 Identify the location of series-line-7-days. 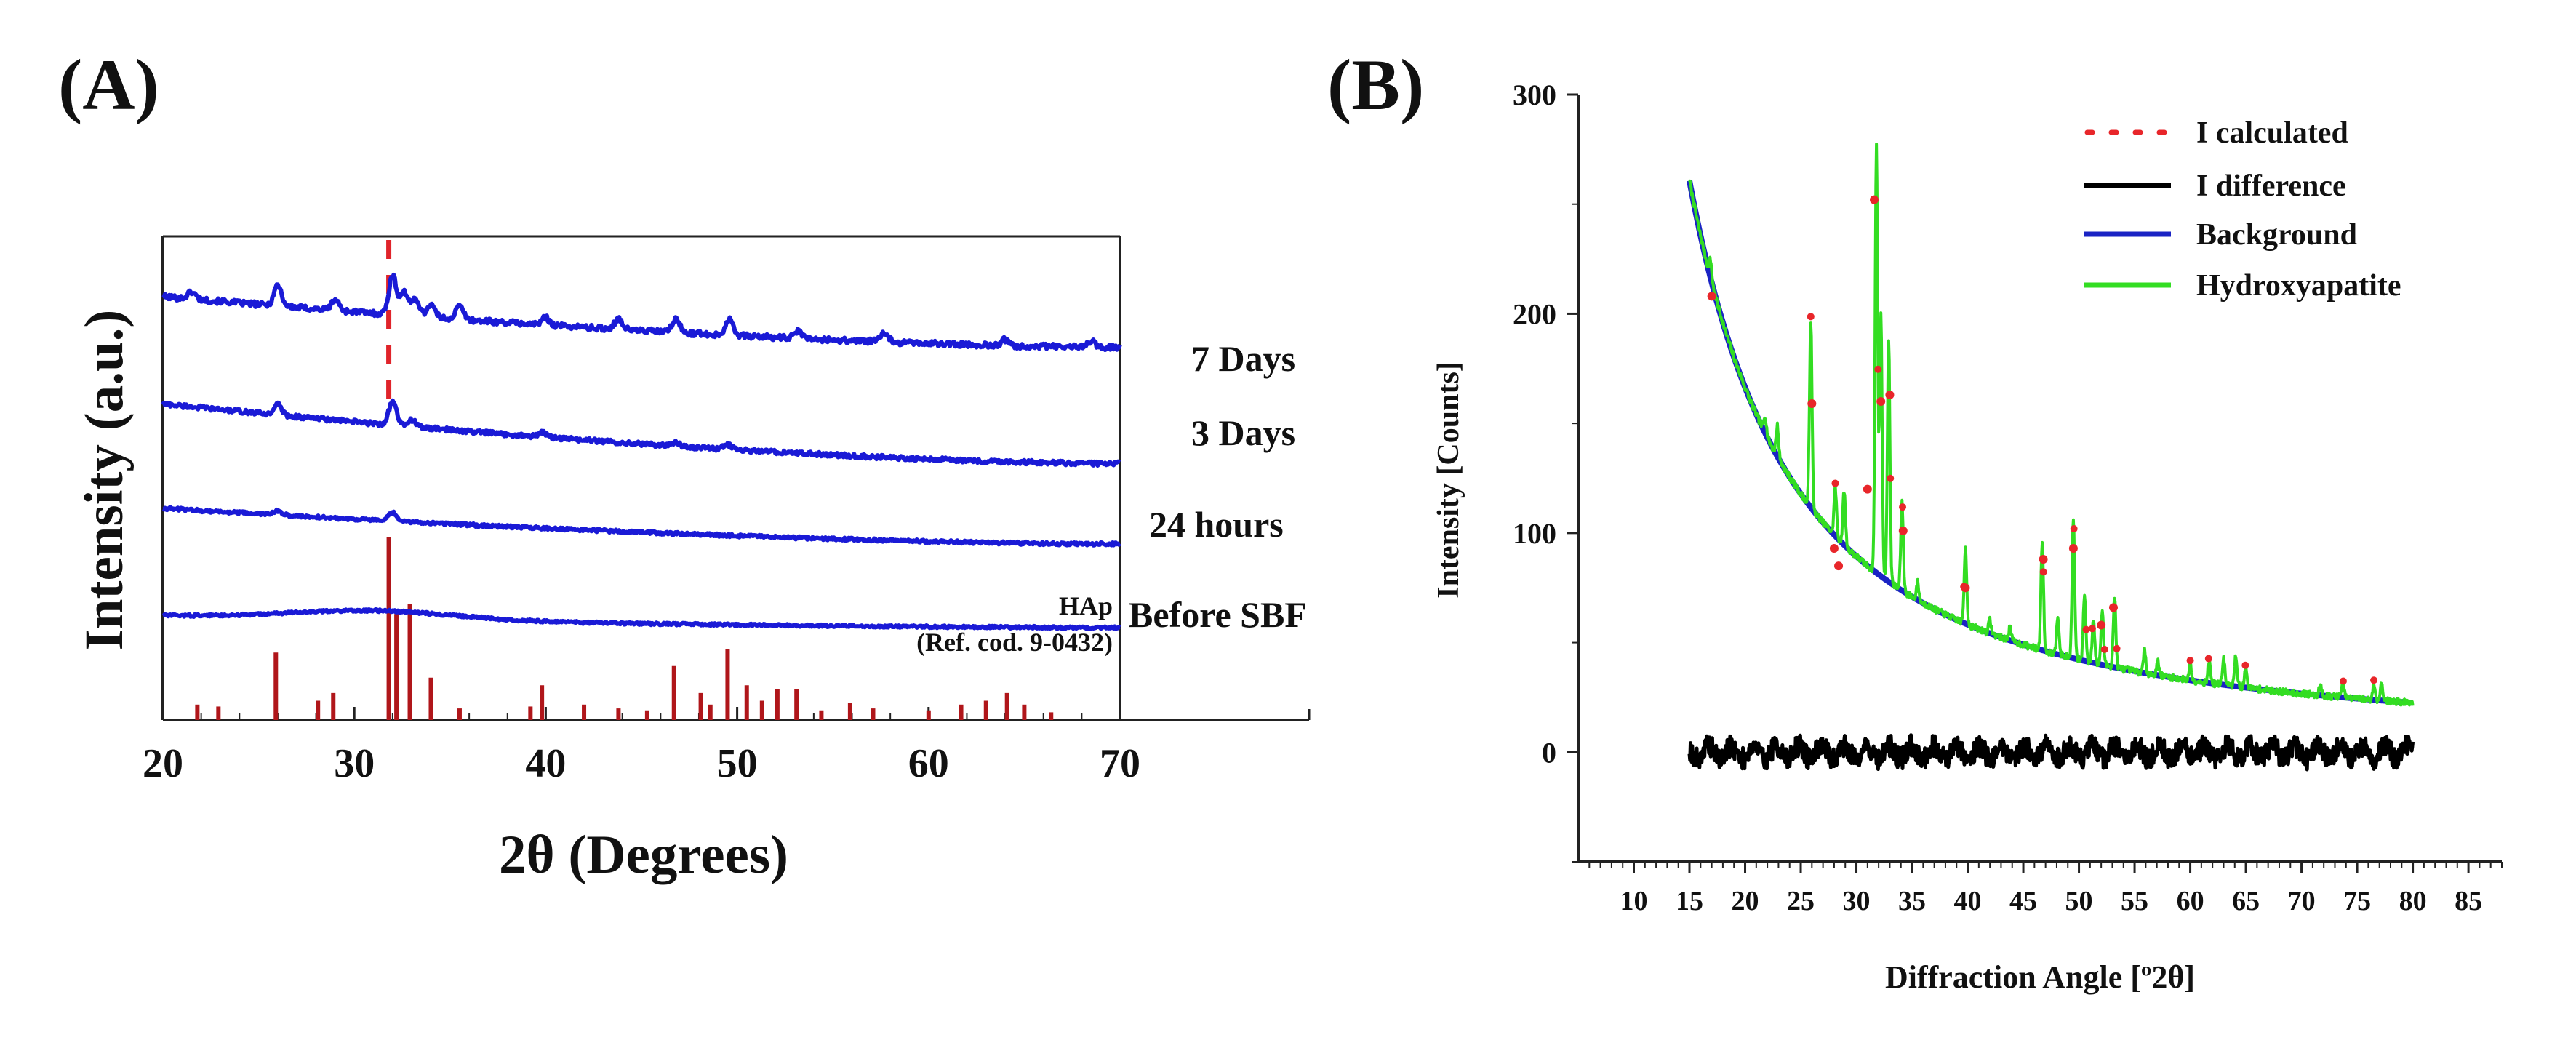
(641, 312).